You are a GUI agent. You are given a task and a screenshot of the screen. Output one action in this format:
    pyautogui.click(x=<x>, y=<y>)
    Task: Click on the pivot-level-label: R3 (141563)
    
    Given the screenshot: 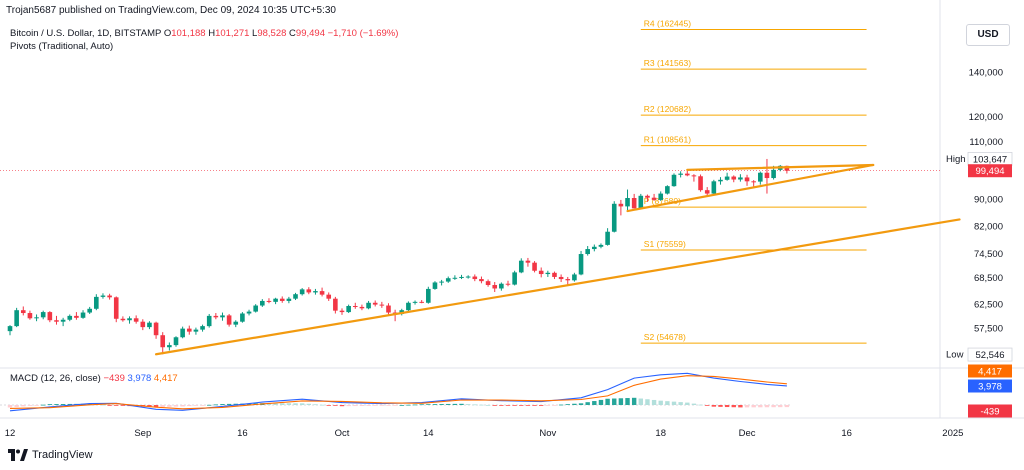 What is the action you would take?
    pyautogui.click(x=667, y=63)
    